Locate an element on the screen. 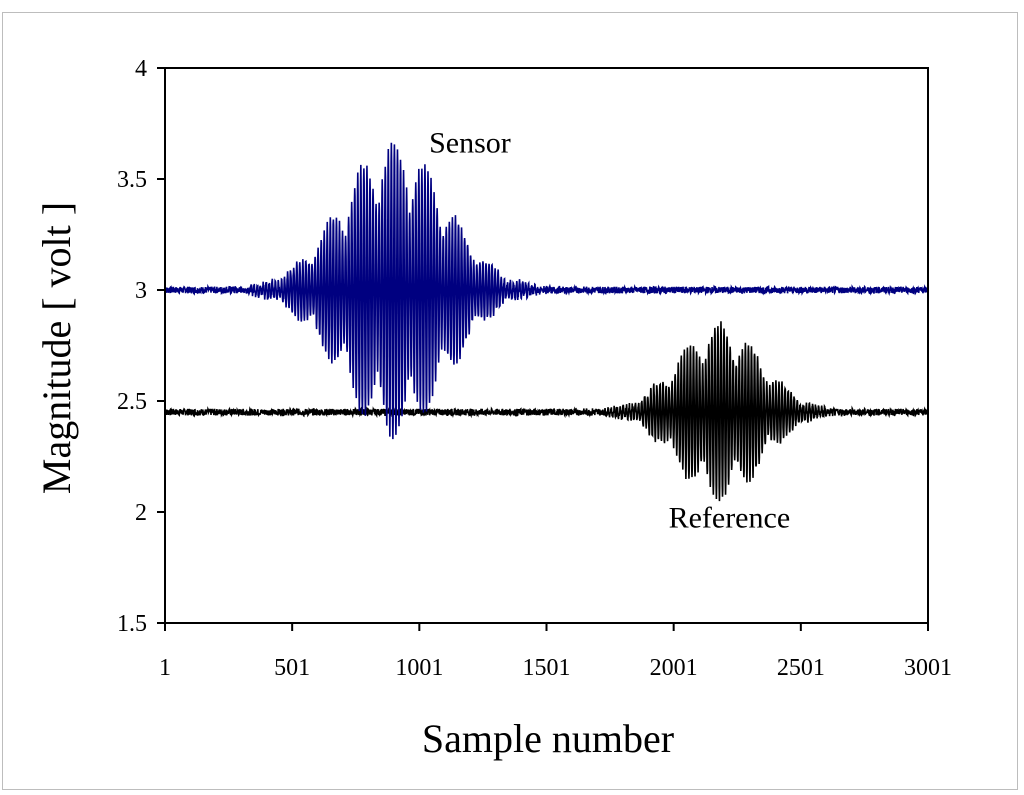 The height and width of the screenshot is (795, 1024). x-tick-label: 2501 is located at coordinates (801, 668).